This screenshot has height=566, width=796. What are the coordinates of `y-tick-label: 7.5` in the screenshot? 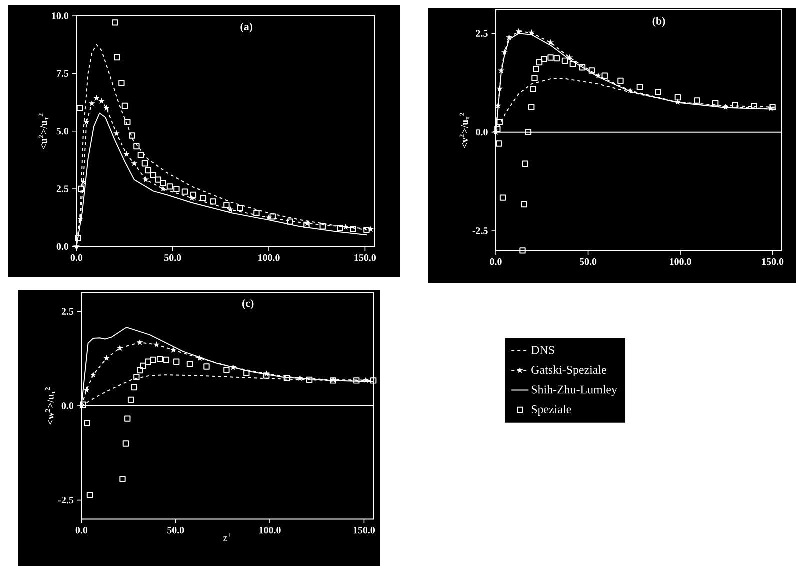 It's located at (63, 73).